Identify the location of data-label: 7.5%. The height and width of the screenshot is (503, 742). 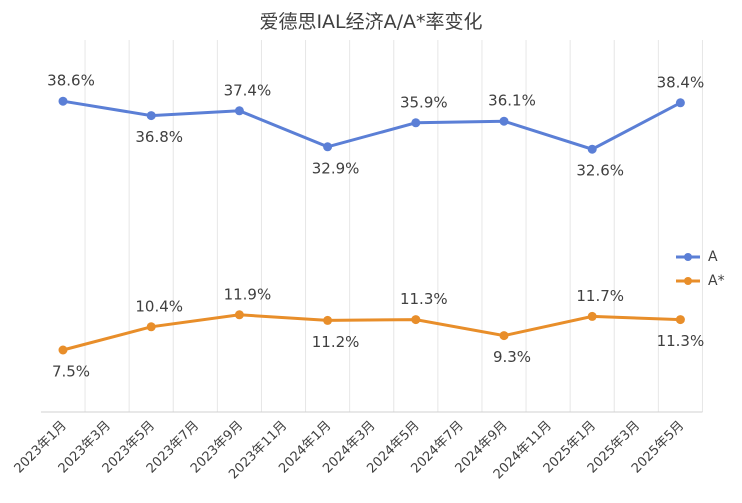
(71, 372).